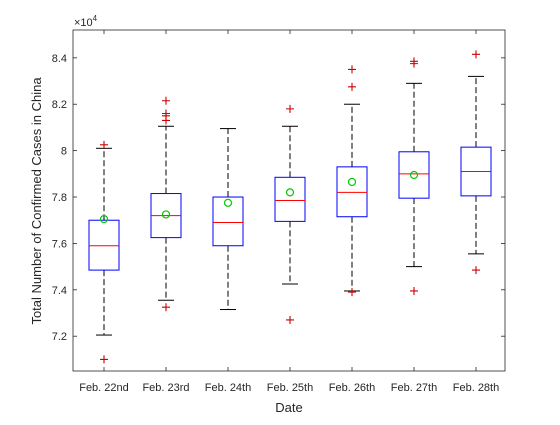 The width and height of the screenshot is (560, 425). I want to click on x-tick-label: Feb. 24th, so click(228, 388).